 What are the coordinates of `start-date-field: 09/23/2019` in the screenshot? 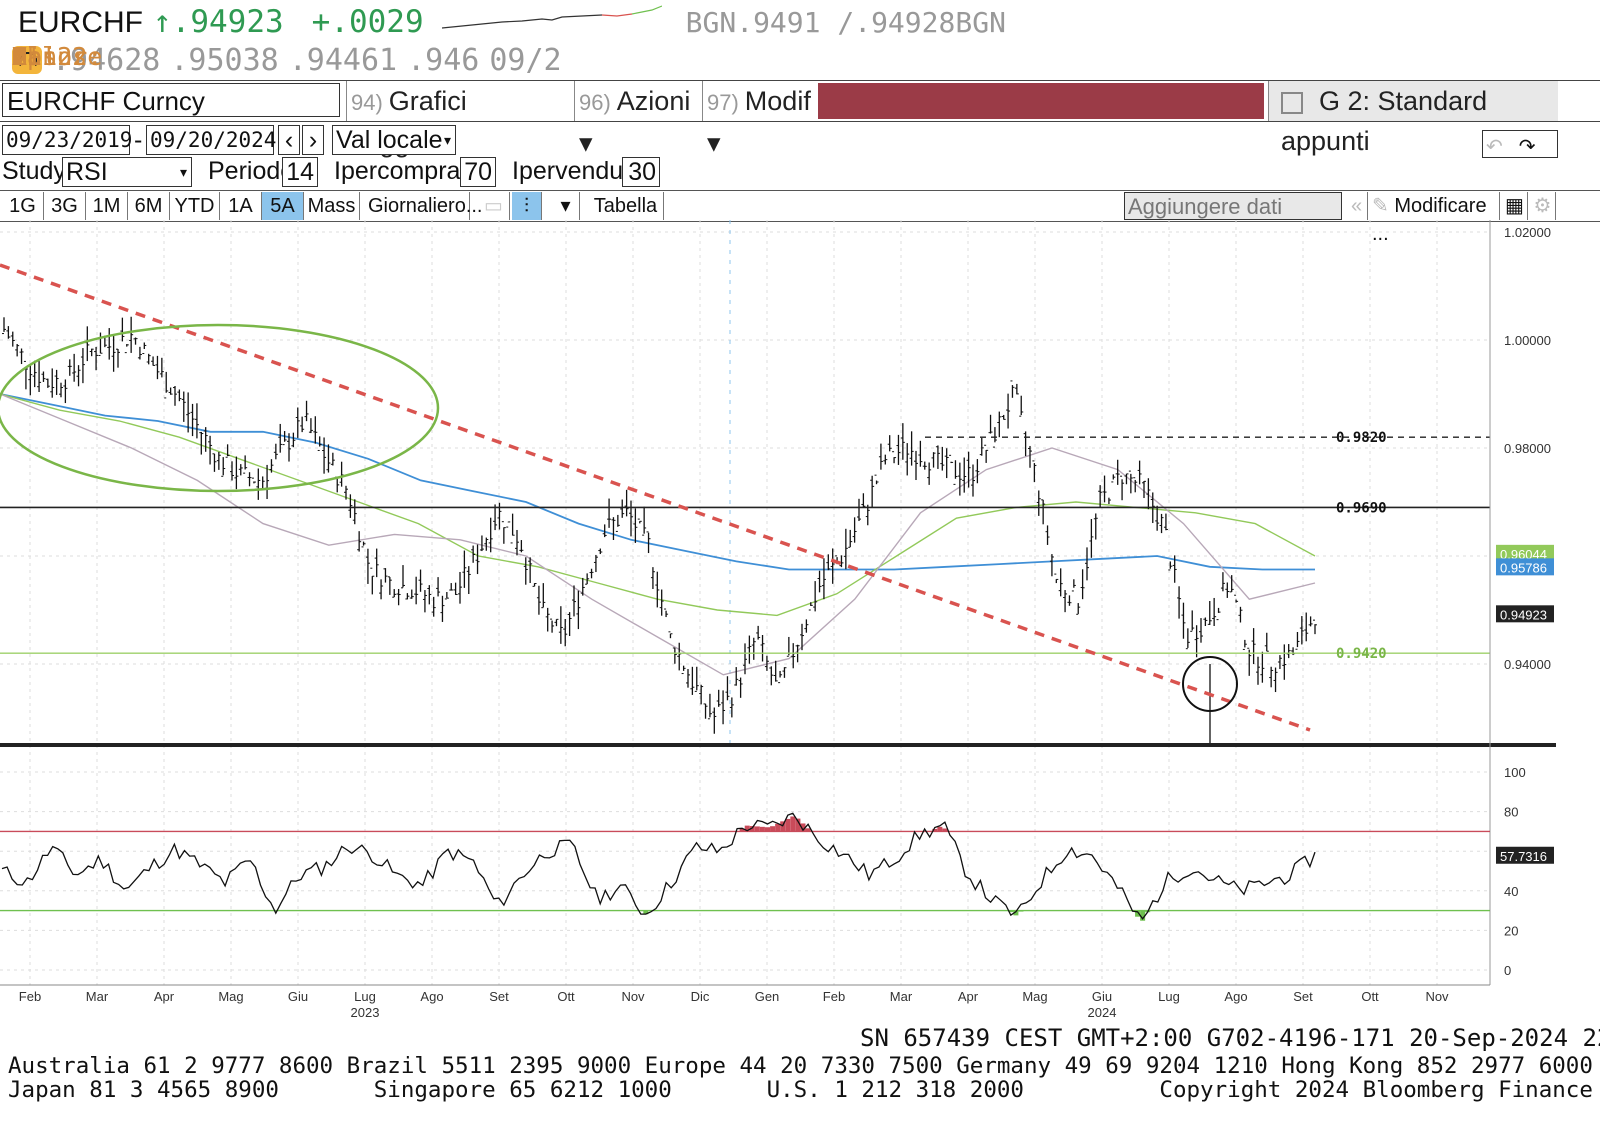 It's located at (67, 140).